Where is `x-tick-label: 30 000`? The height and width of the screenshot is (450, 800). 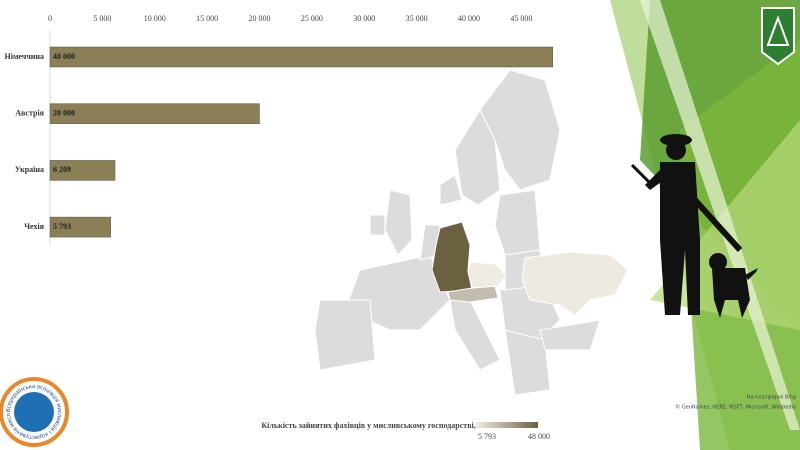 x-tick-label: 30 000 is located at coordinates (364, 18).